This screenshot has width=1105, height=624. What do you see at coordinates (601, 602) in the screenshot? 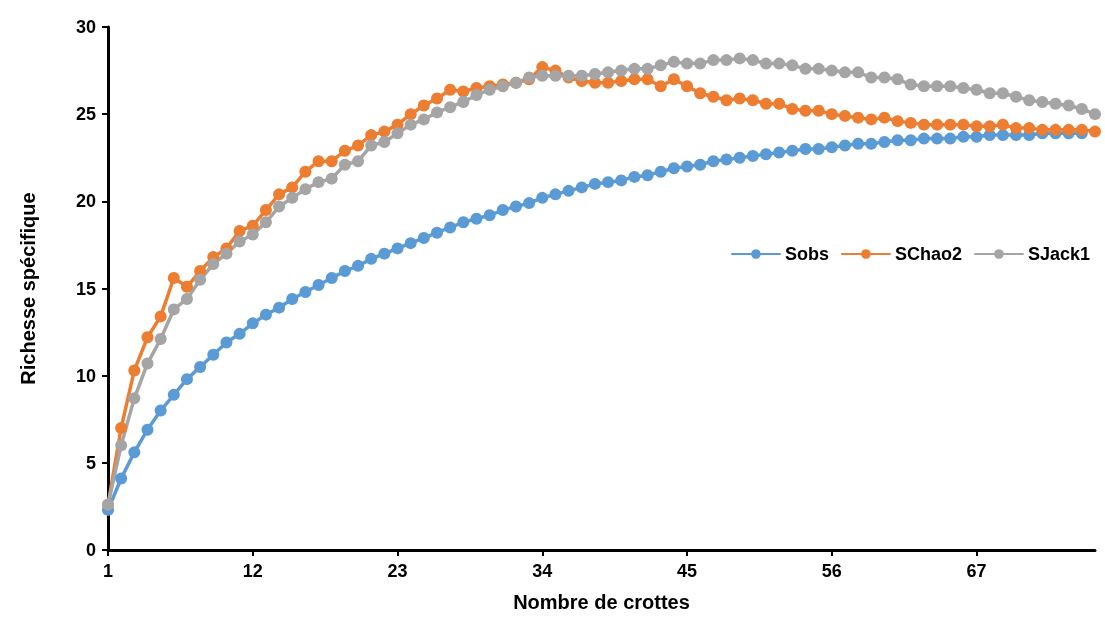
I see `x-axis-title: Nombre de crottes` at bounding box center [601, 602].